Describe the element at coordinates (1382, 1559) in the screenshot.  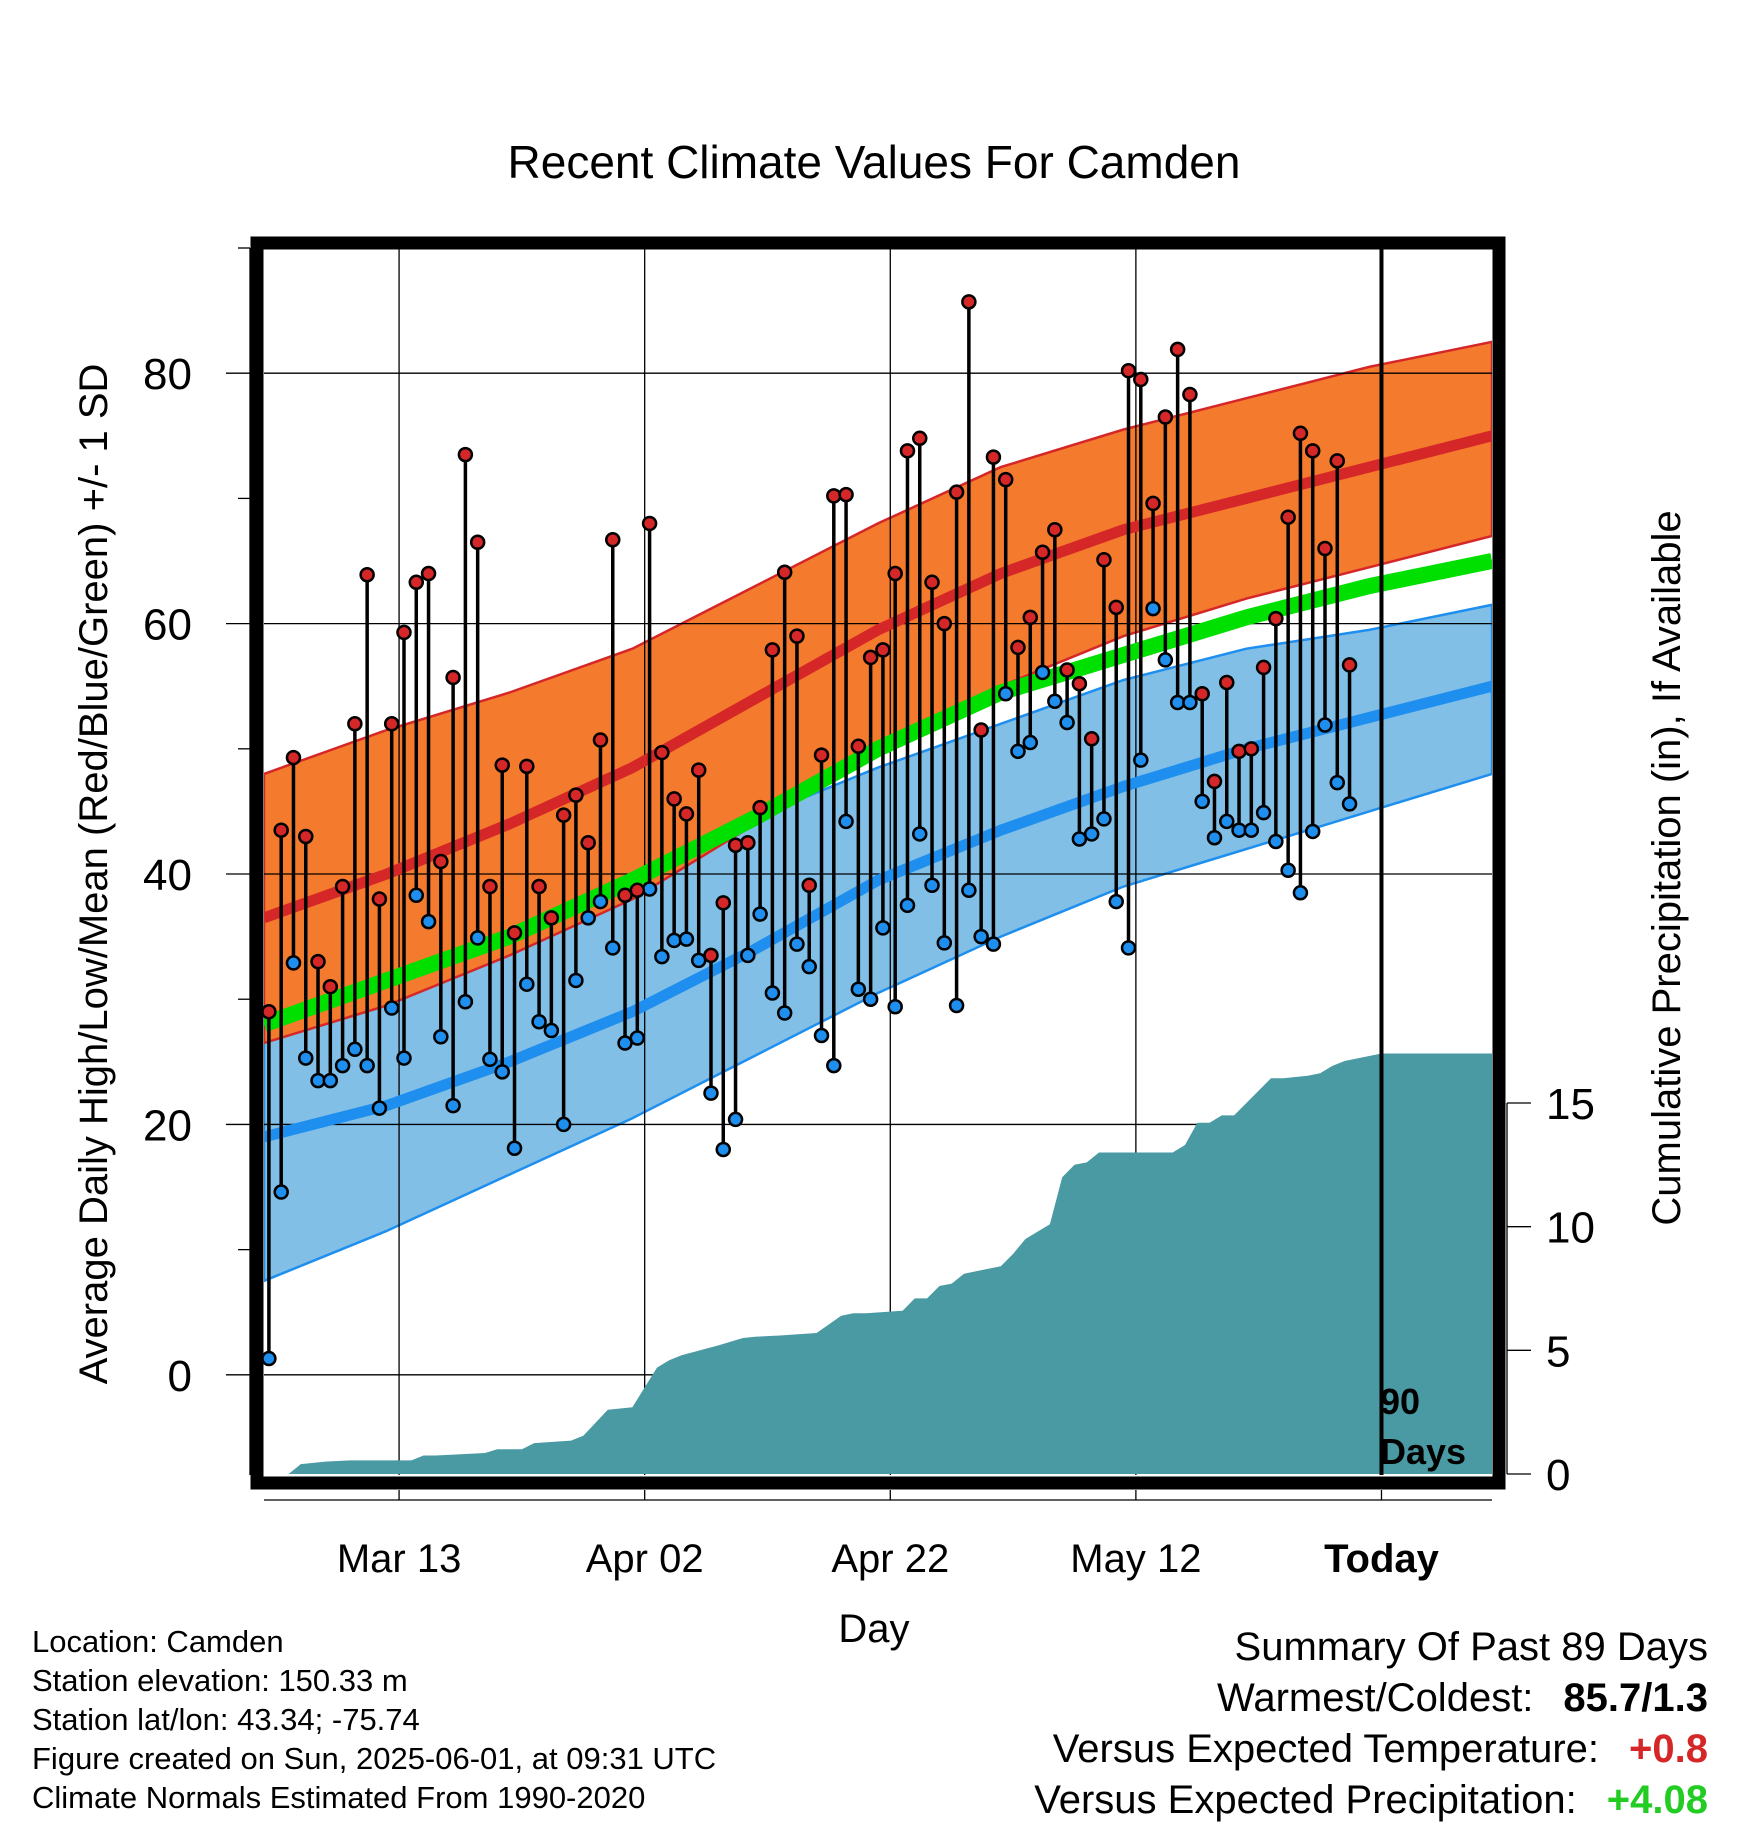
I see `x-tick-label: Today` at that location.